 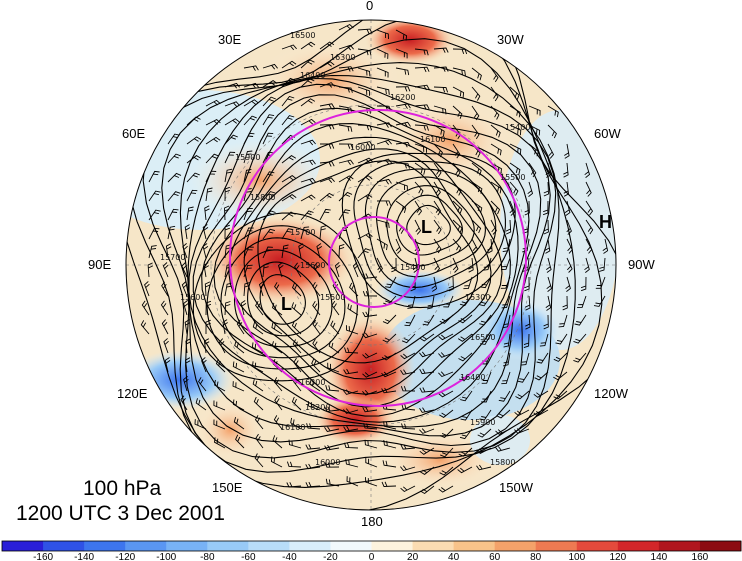 I want to click on colorbar-tick-label: -120, so click(x=125, y=556).